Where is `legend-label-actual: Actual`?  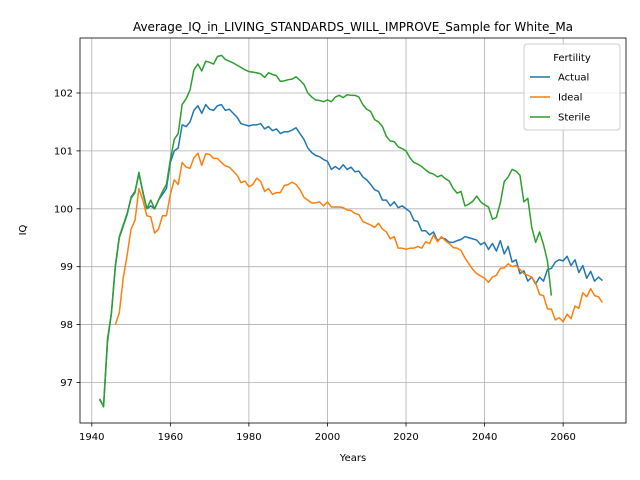
legend-label-actual: Actual is located at coordinates (573, 78).